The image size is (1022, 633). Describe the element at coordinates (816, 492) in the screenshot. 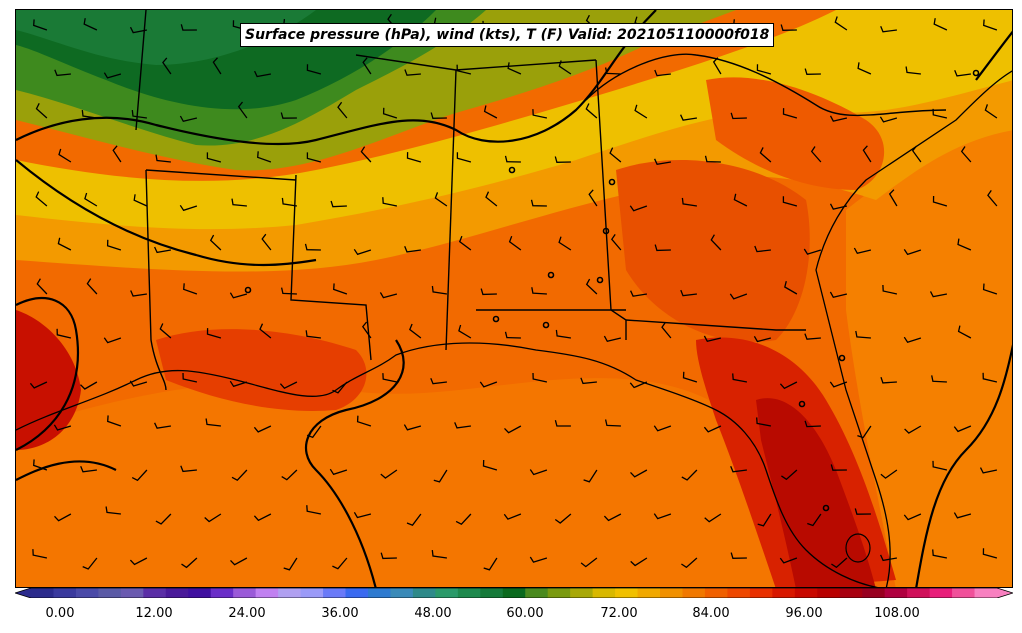

I see `hotter-region-florida` at that location.